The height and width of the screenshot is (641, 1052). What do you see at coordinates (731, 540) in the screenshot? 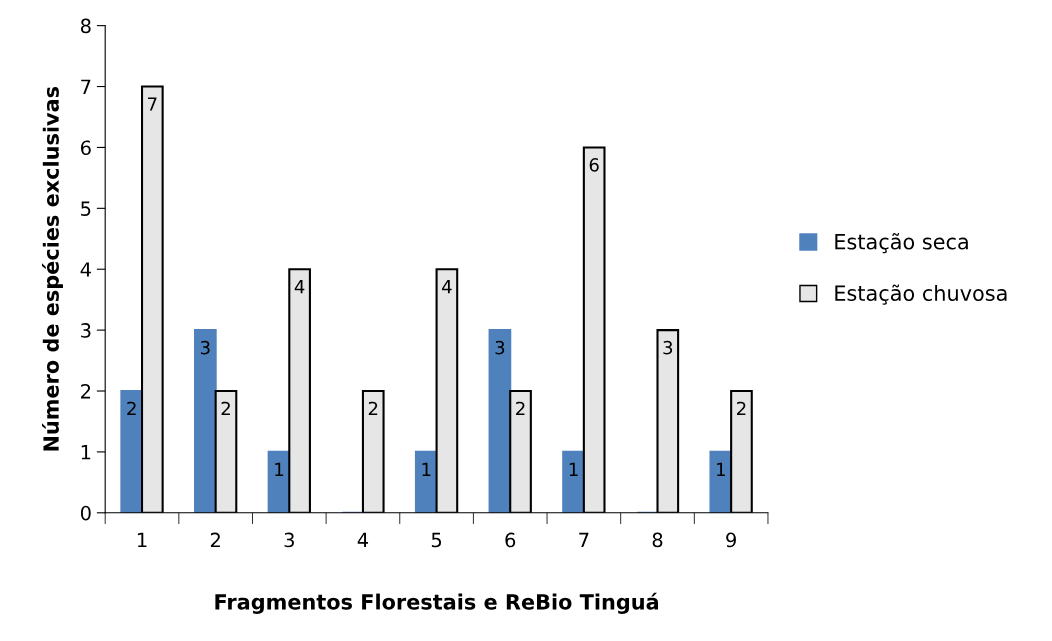
I see `x-tick-label: 9` at bounding box center [731, 540].